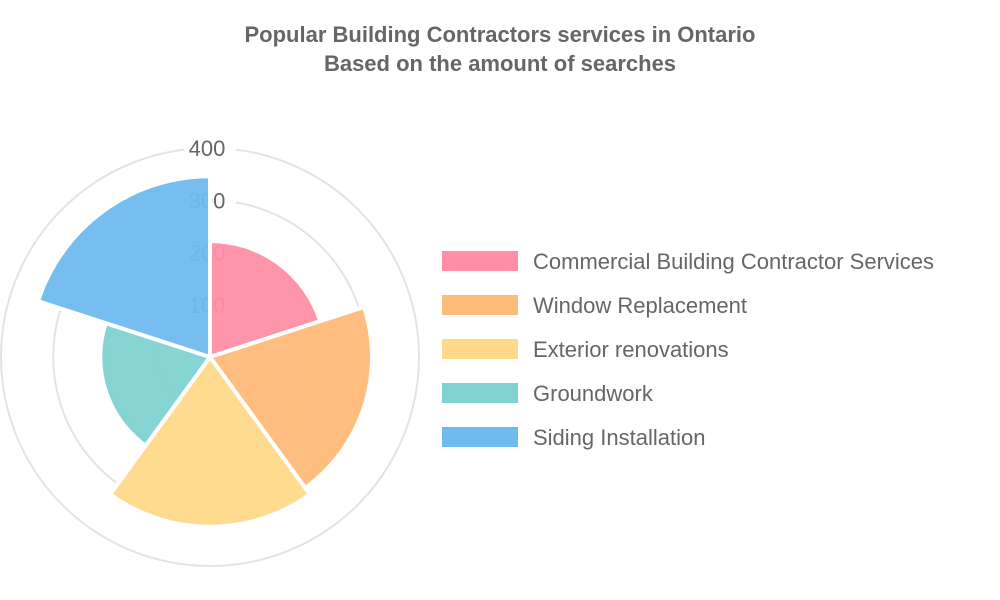 The image size is (1000, 600). Describe the element at coordinates (619, 437) in the screenshot. I see `legend-label: Siding Installation` at that location.